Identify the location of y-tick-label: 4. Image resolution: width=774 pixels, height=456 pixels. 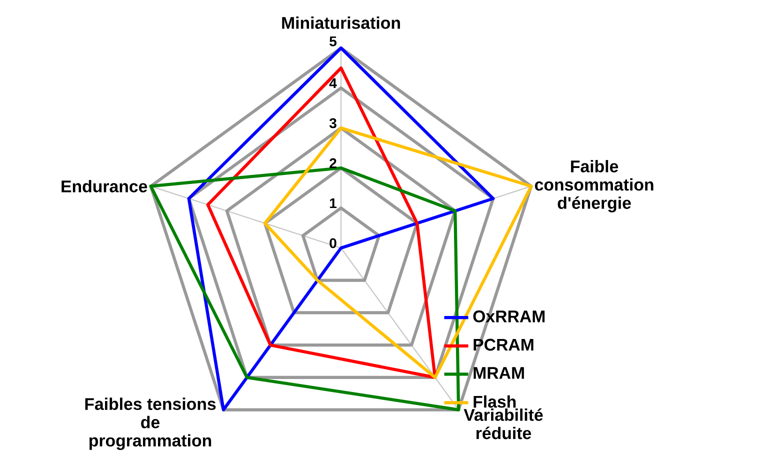
(333, 83).